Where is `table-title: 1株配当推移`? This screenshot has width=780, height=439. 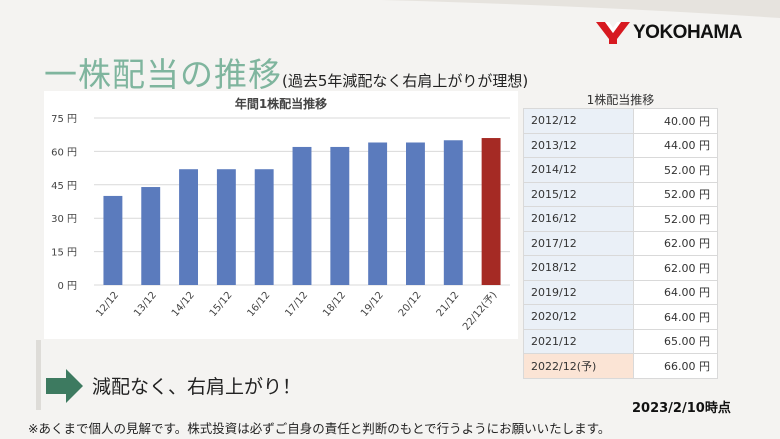 table-title: 1株配当推移 is located at coordinates (620, 100).